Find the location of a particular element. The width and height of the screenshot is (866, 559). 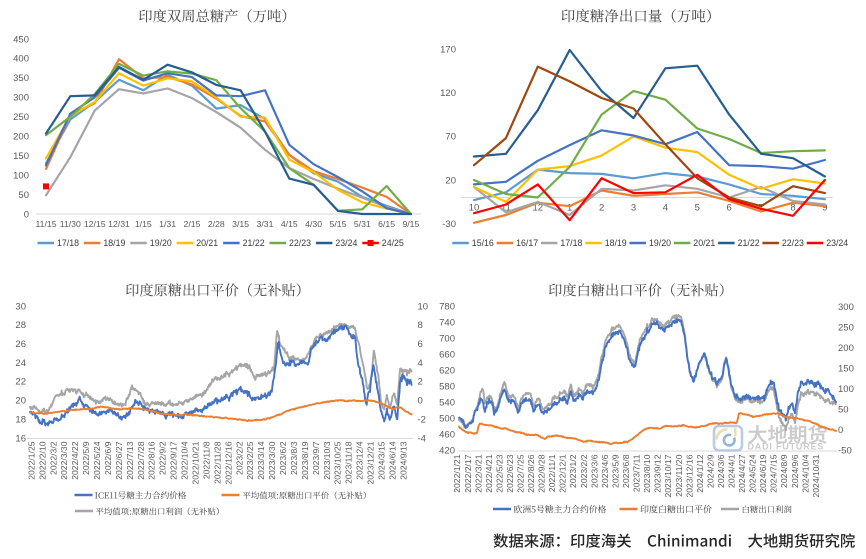

svg-text: 3/31 is located at coordinates (265, 224).